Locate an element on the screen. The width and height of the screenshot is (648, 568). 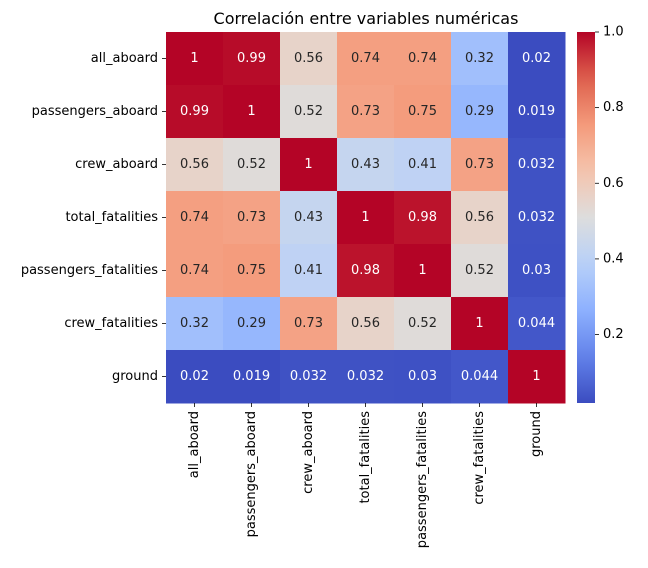
y-tick-label: passengers_fatalities is located at coordinates (89, 270).